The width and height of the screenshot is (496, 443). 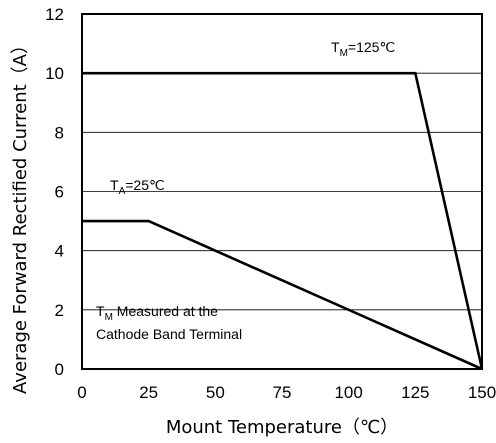 I want to click on note-line-1: TM Measured at the, so click(x=157, y=313).